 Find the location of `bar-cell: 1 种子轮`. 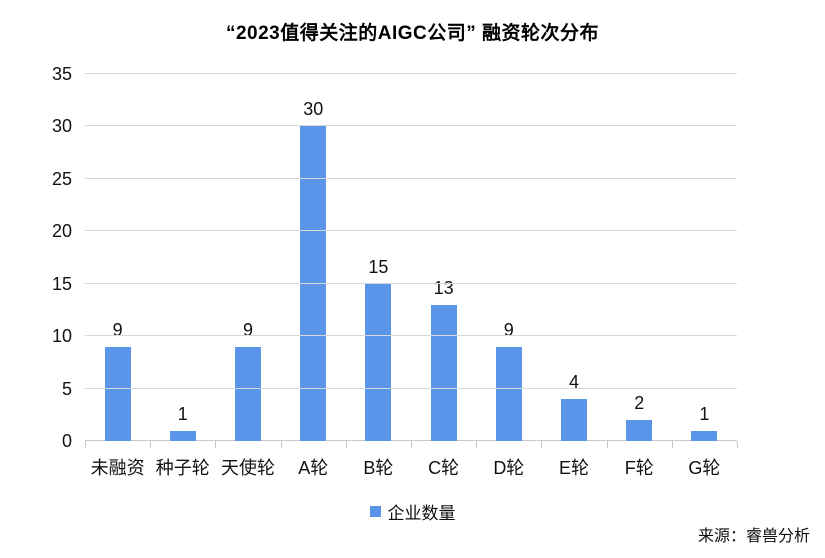

bar-cell: 1 种子轮 is located at coordinates (182, 276).